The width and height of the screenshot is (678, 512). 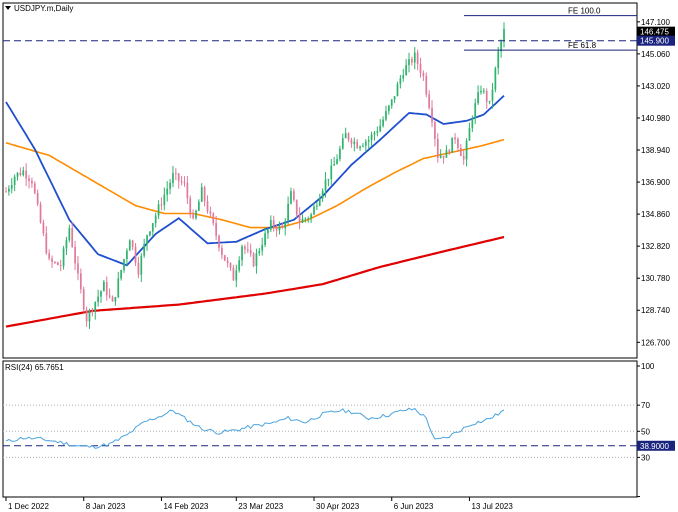 I want to click on price-tick-label: 138.940, so click(x=655, y=150).